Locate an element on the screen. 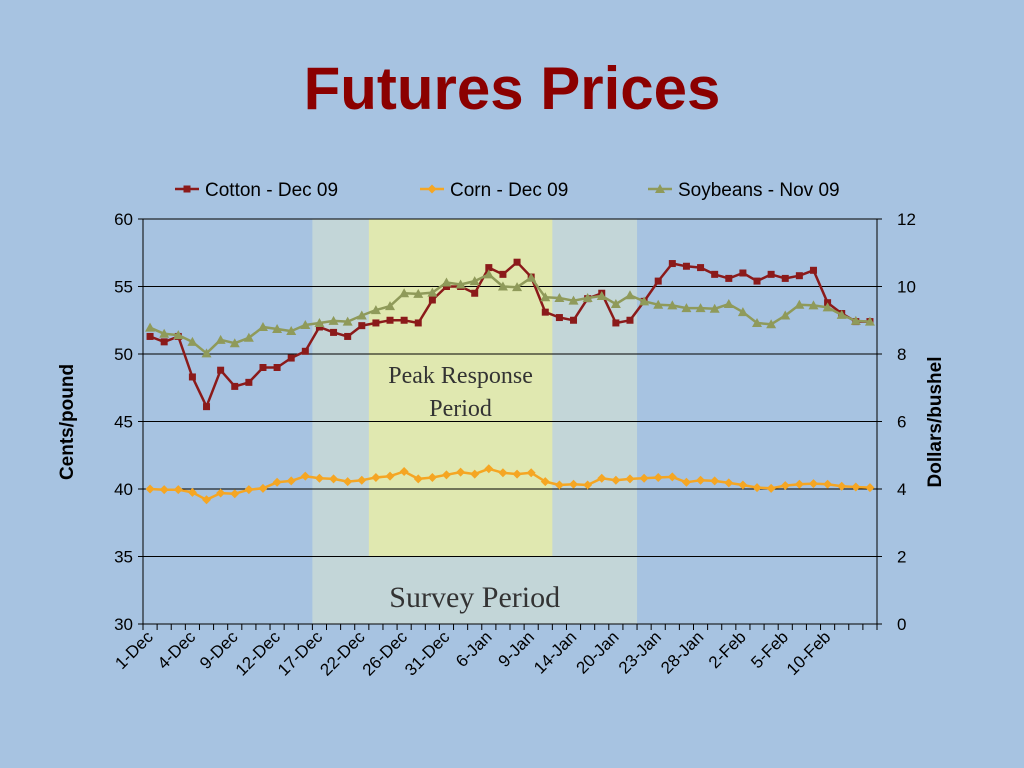 The image size is (1024, 768). x-axis-tick-label: 12-Dec is located at coordinates (258, 653).